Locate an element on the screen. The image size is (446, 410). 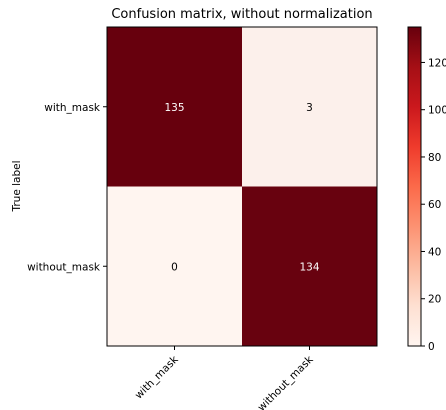
cell-value-label: 134 is located at coordinates (309, 267).